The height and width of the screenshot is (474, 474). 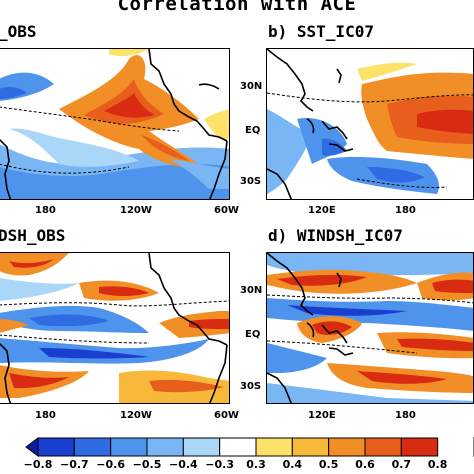 I want to click on colorbar-tick-label: −0.4, so click(x=183, y=464).